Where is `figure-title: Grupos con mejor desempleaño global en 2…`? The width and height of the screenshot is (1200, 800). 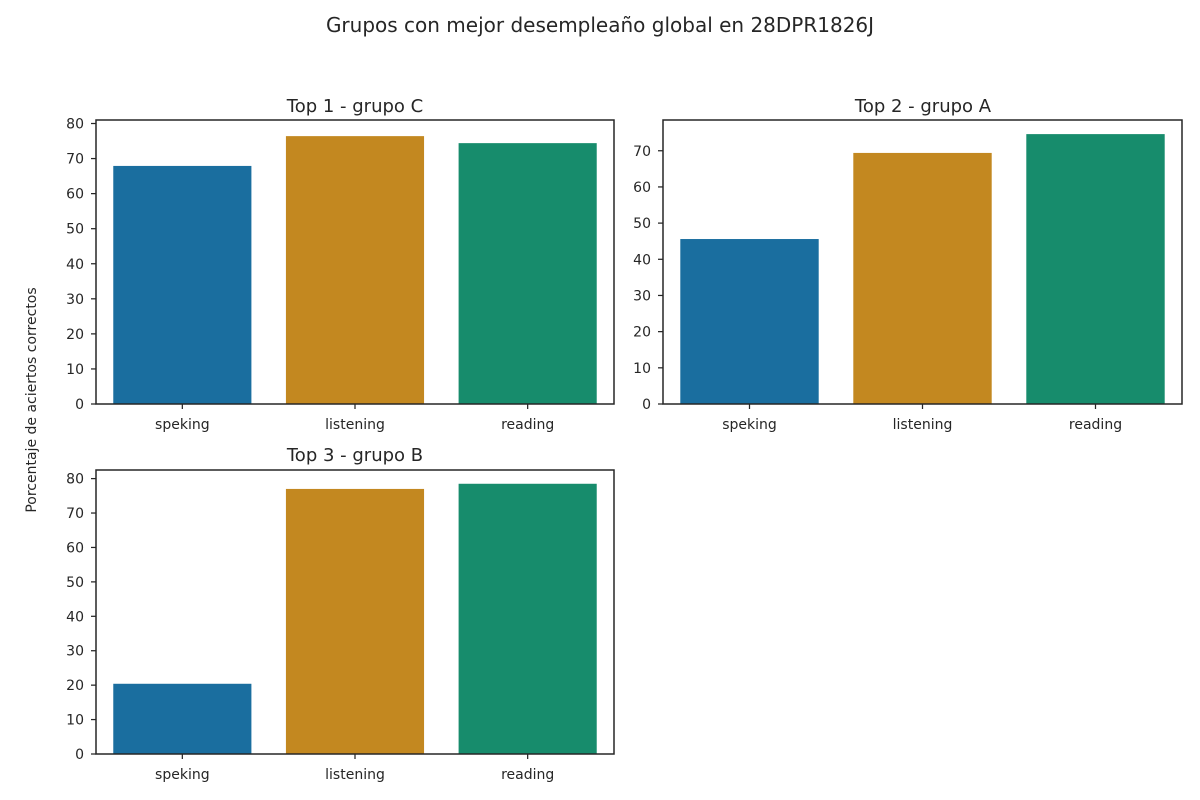 figure-title: Grupos con mejor desempleaño global en 2… is located at coordinates (600, 25).